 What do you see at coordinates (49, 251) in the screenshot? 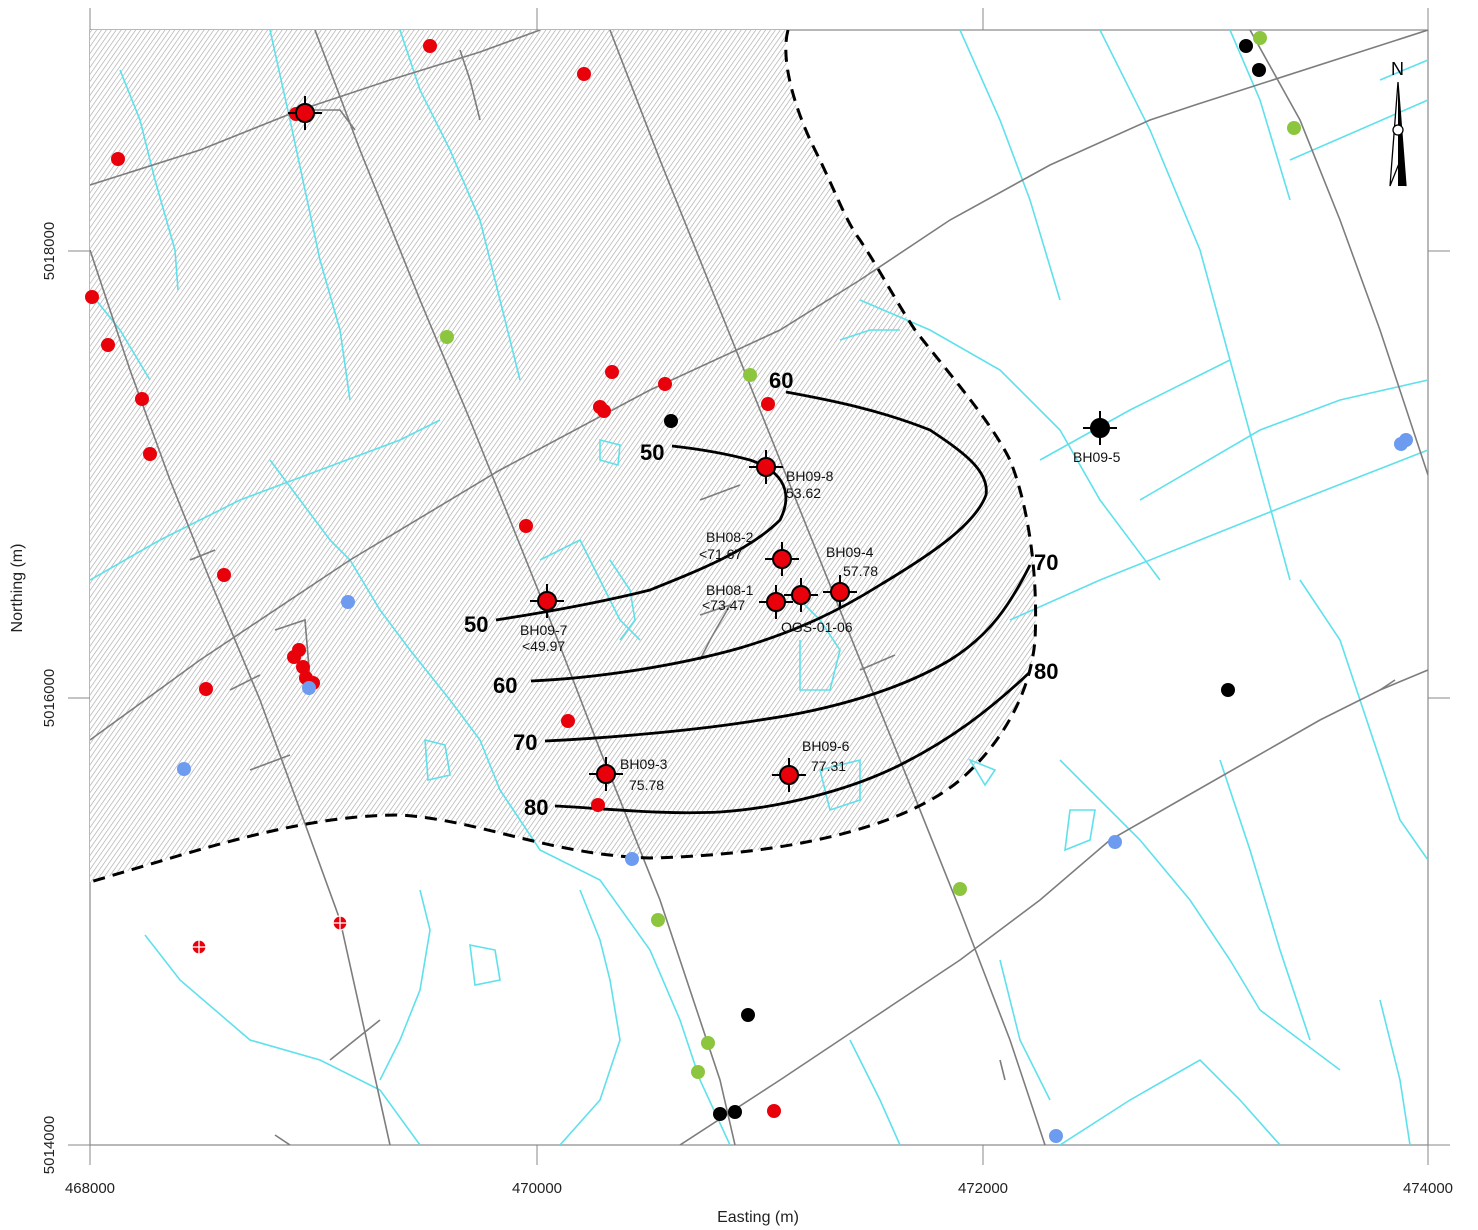
I see `y-tick-label: 5018000` at bounding box center [49, 251].